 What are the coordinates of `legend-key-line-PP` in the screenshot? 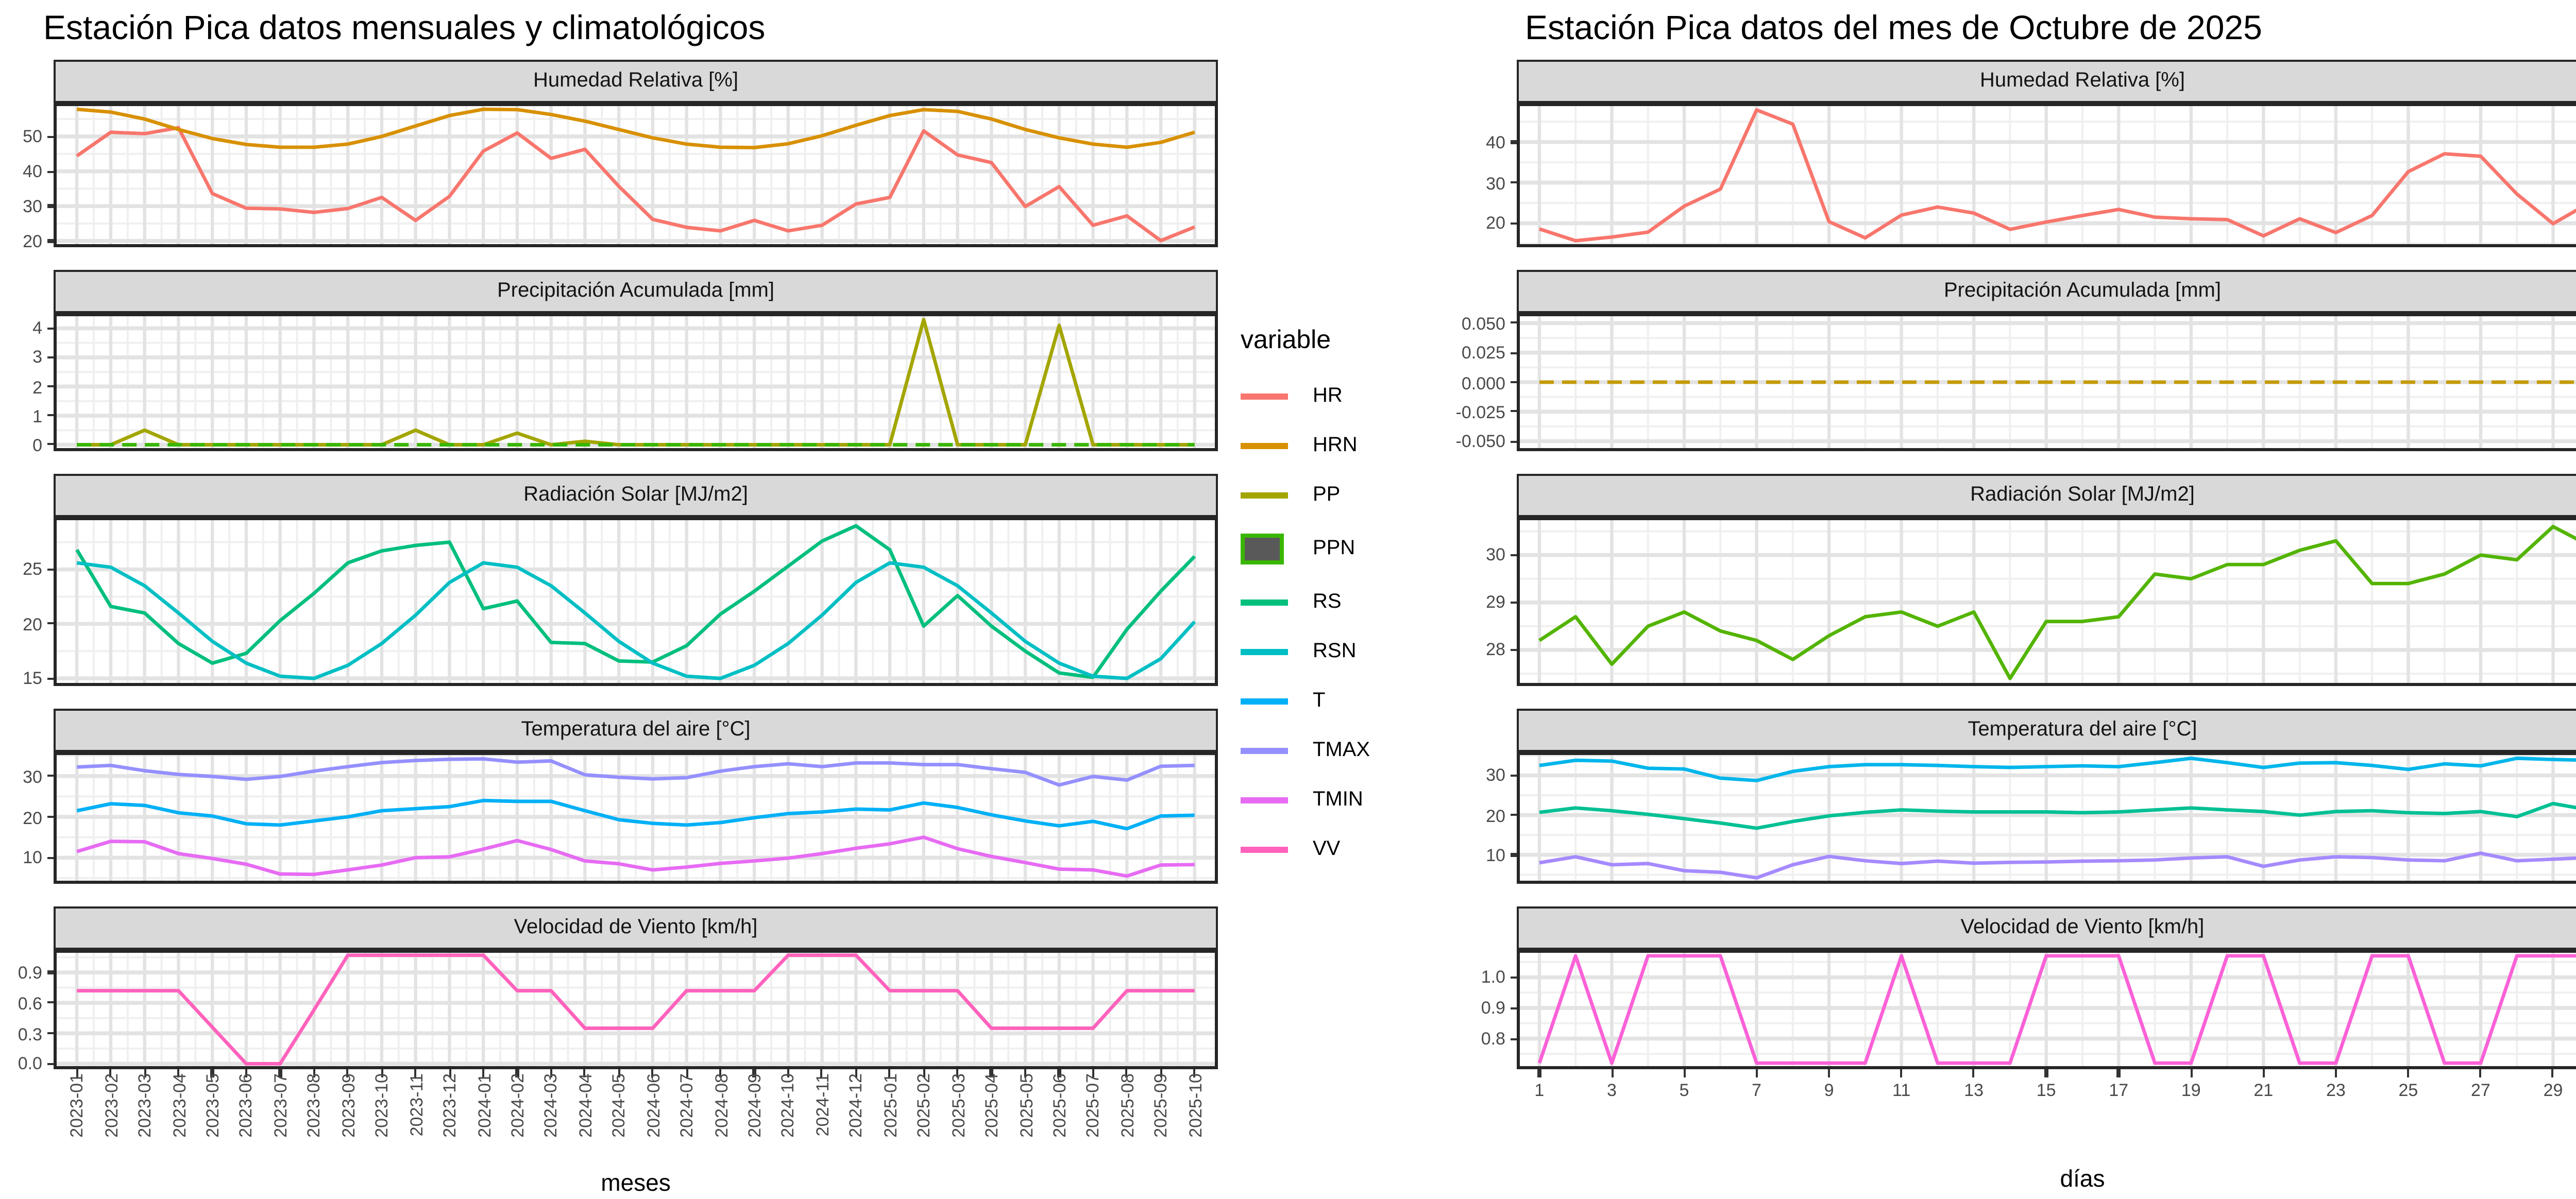 It's located at (1264, 495).